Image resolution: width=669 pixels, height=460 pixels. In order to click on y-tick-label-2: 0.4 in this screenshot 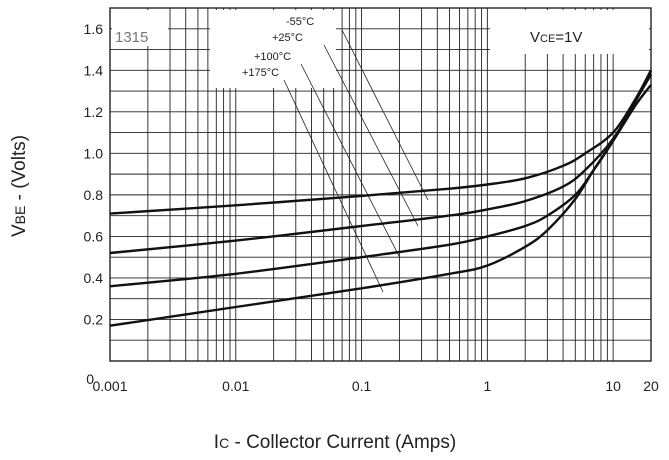, I will do `click(94, 278)`.